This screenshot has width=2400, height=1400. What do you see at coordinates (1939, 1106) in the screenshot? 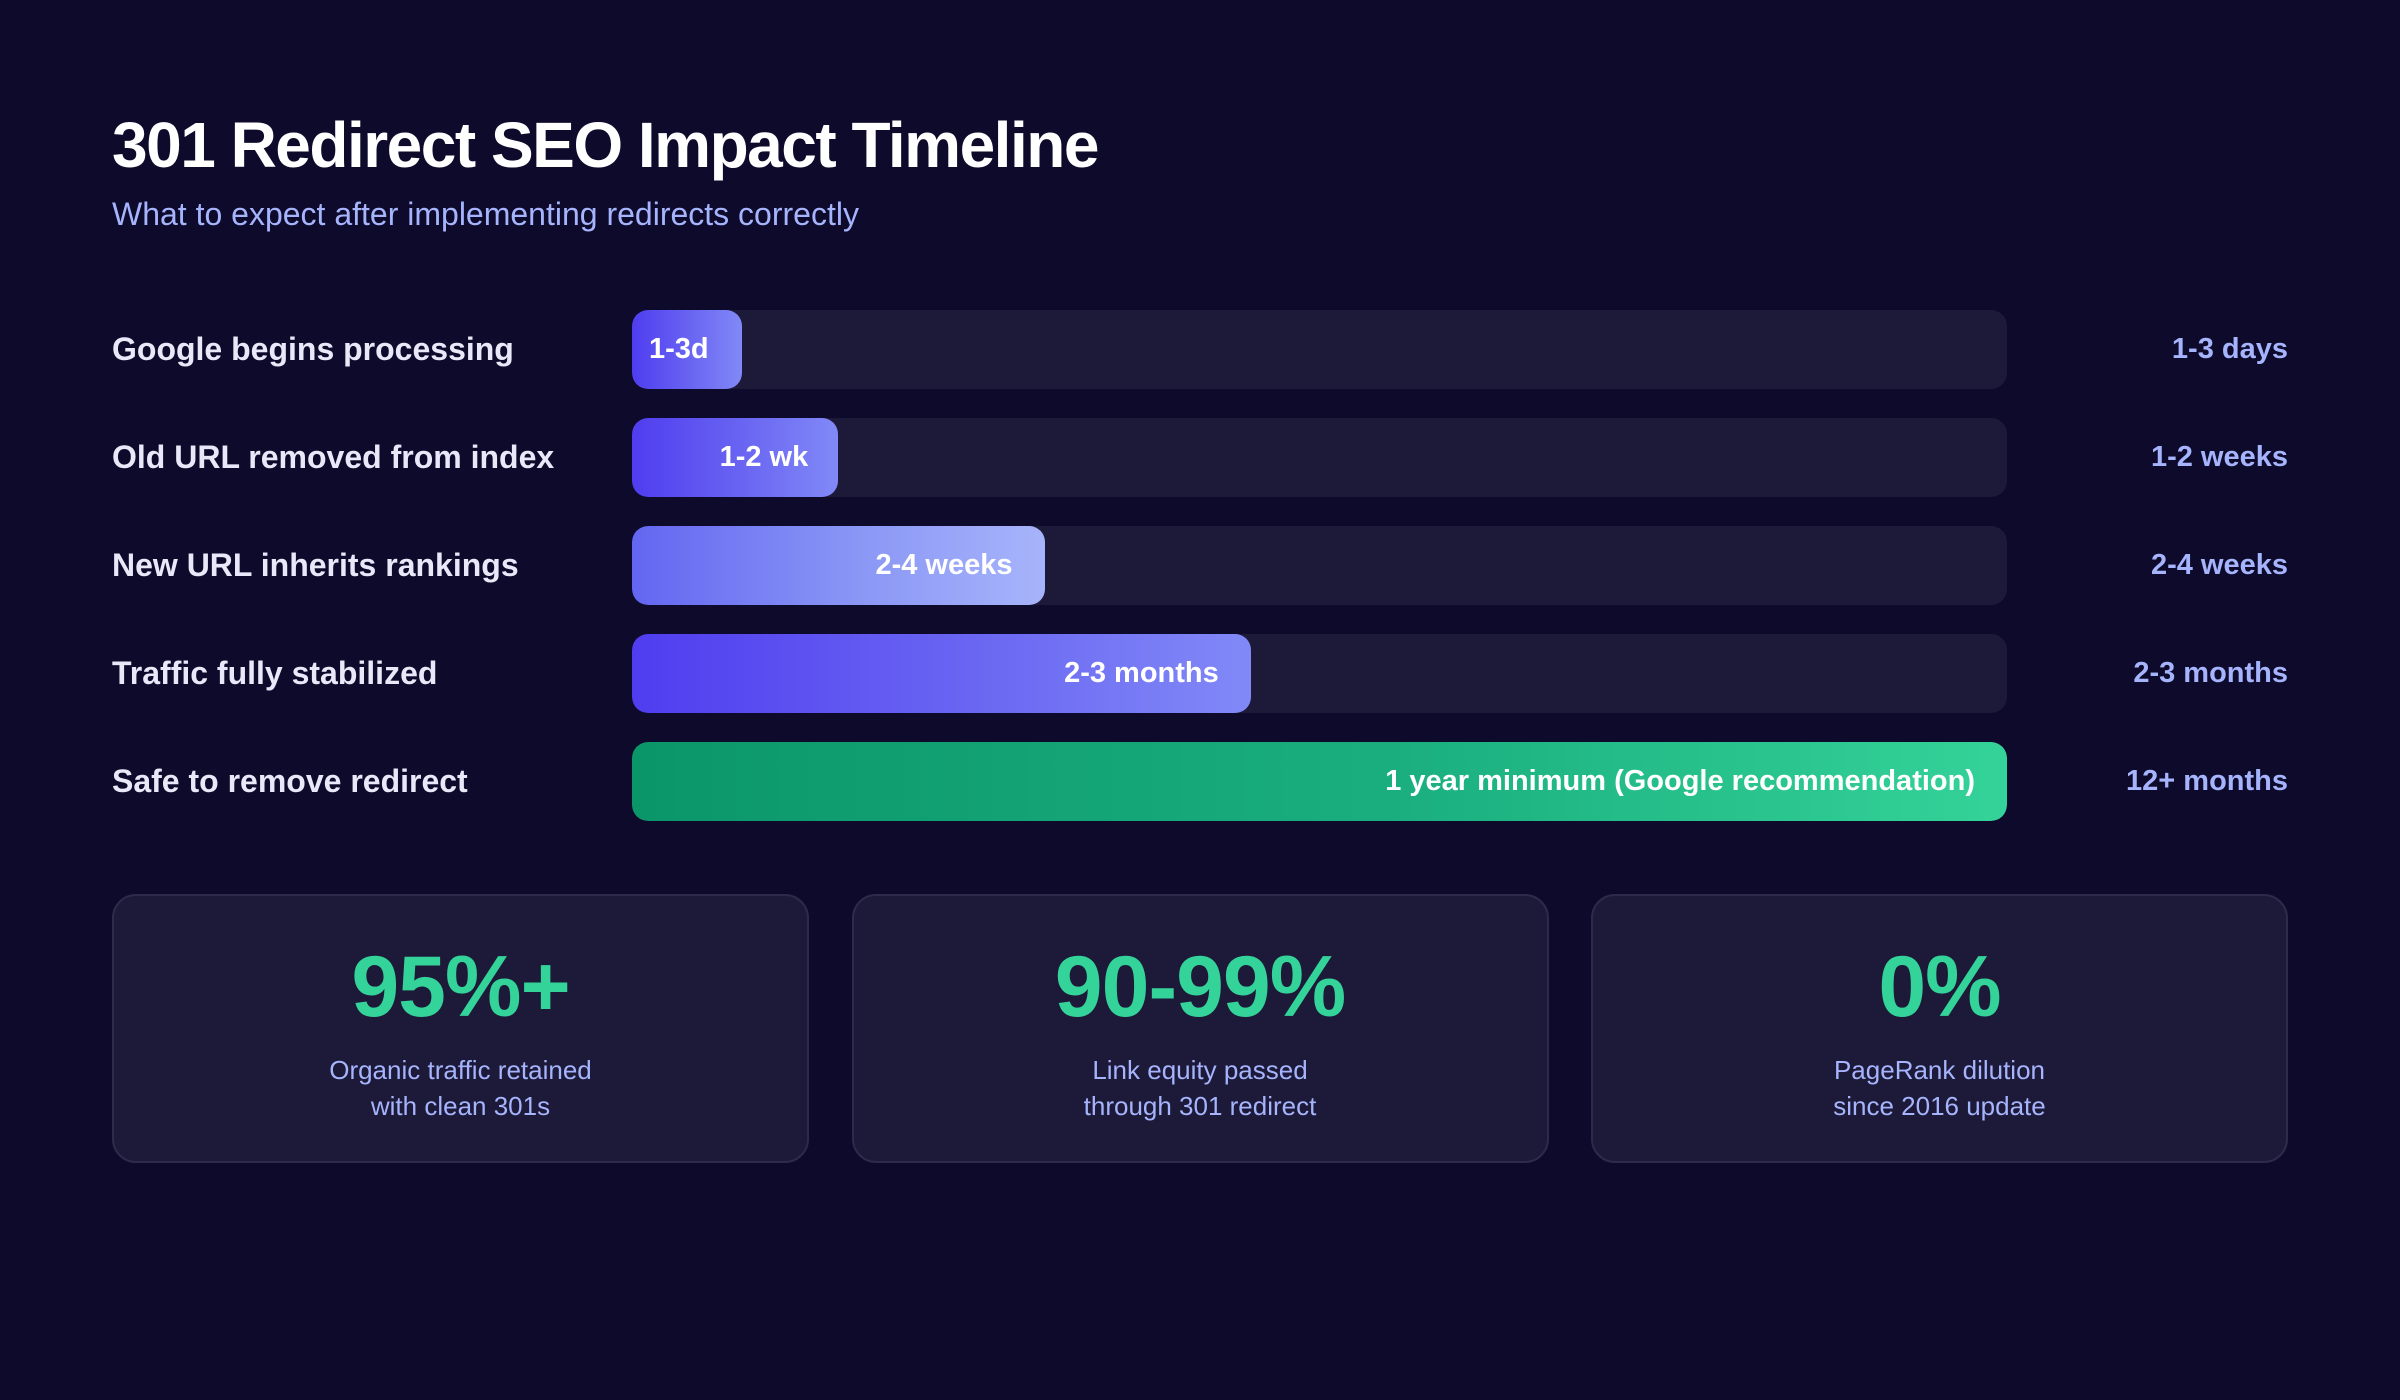
I see `stat-description-line: since 2016 update` at bounding box center [1939, 1106].